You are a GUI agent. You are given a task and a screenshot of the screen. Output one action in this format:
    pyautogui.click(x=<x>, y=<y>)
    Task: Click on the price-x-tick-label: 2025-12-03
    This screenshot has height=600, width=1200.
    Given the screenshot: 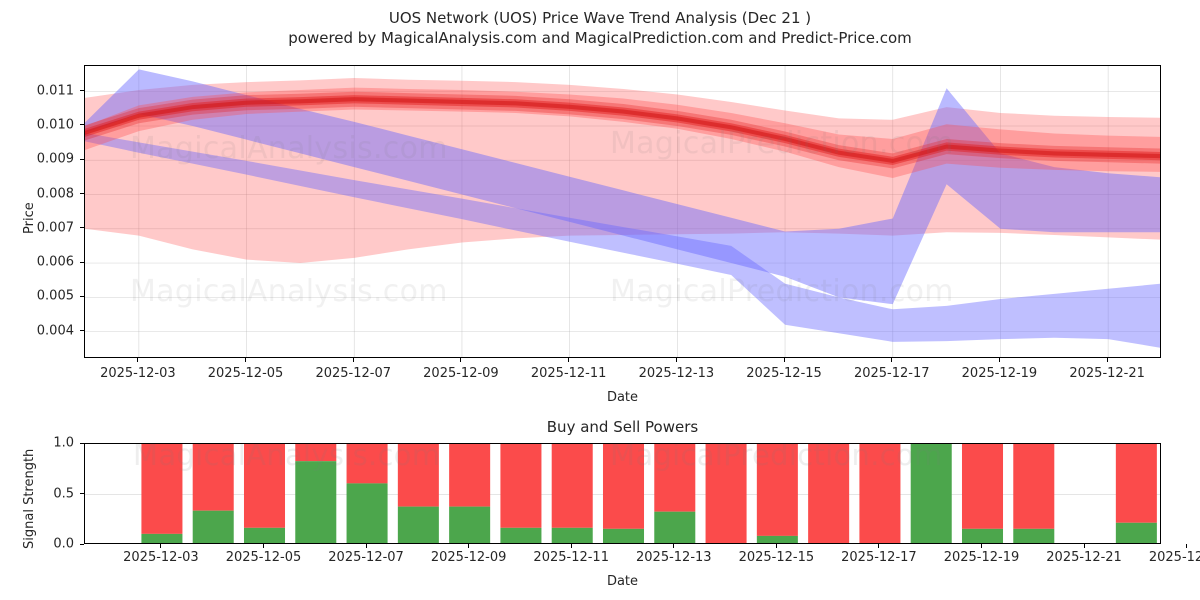 What is the action you would take?
    pyautogui.click(x=138, y=373)
    